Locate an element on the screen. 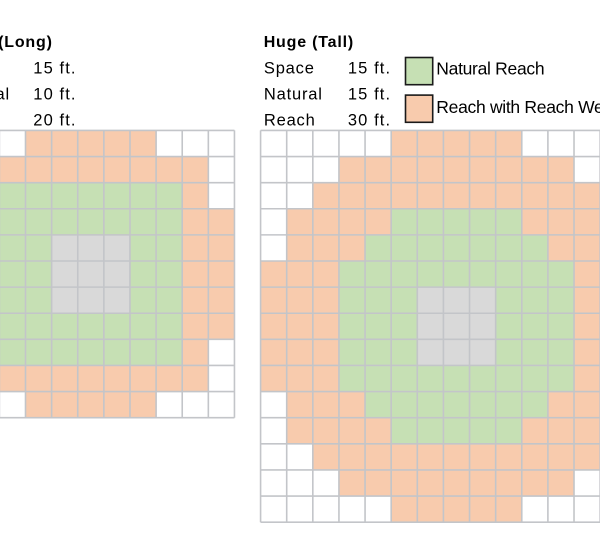  svg-text: Natural Reach is located at coordinates (490, 69).